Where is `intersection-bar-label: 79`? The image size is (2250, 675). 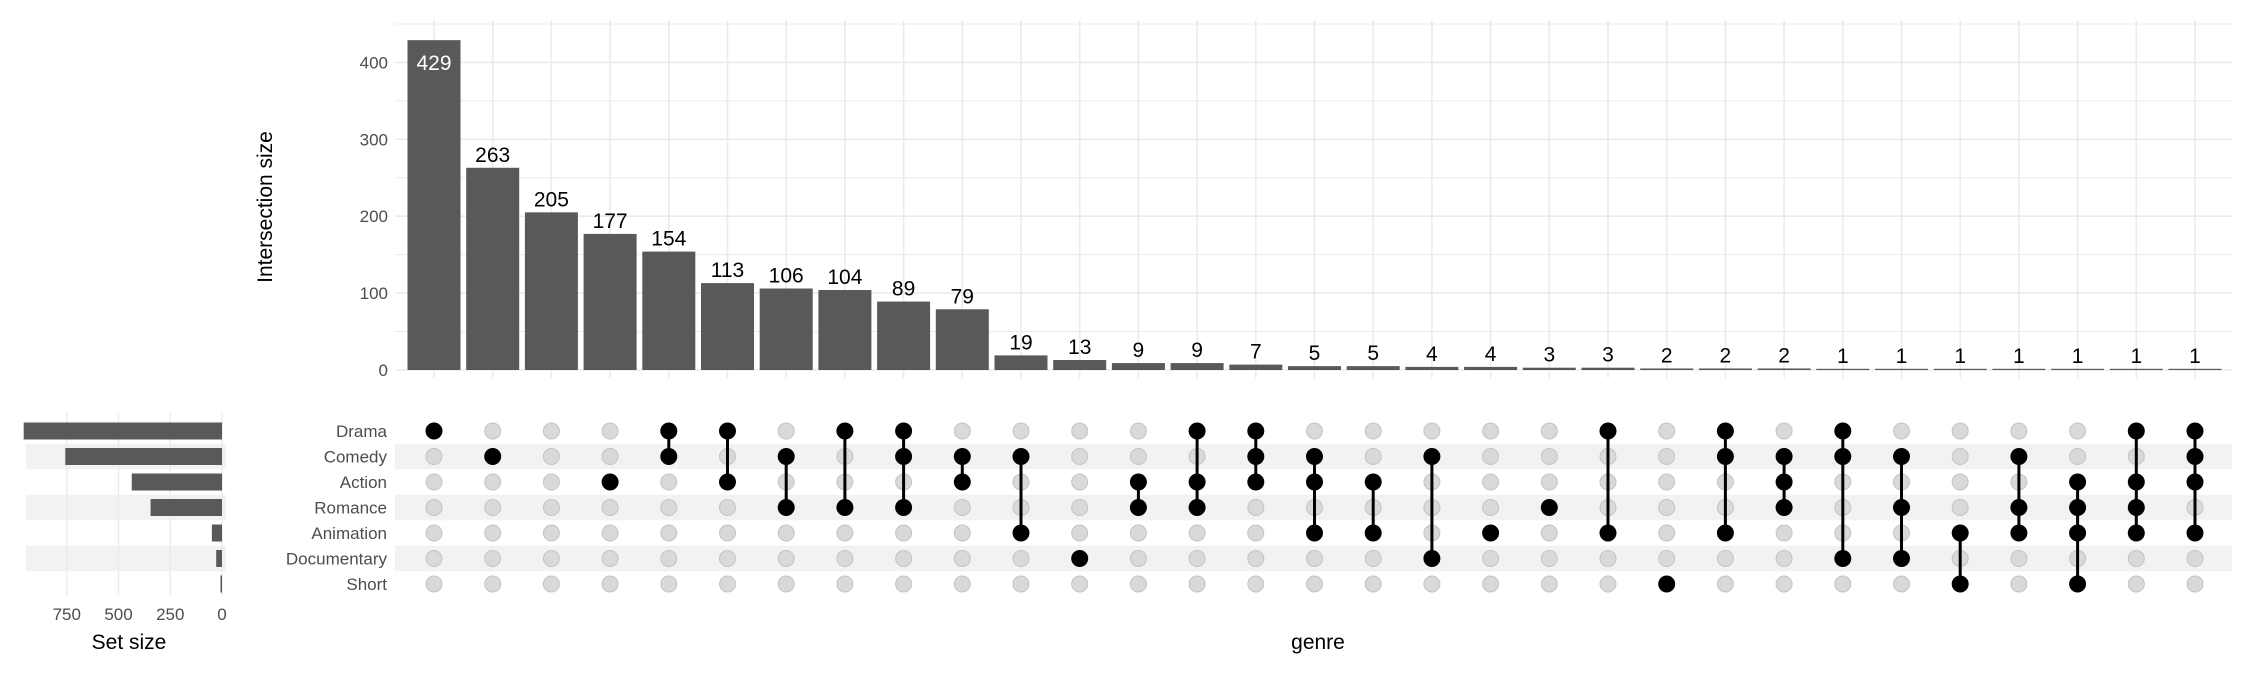
intersection-bar-label: 79 is located at coordinates (962, 296).